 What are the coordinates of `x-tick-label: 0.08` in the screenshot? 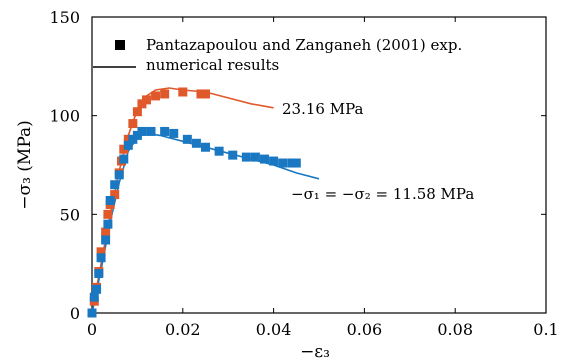 It's located at (455, 329).